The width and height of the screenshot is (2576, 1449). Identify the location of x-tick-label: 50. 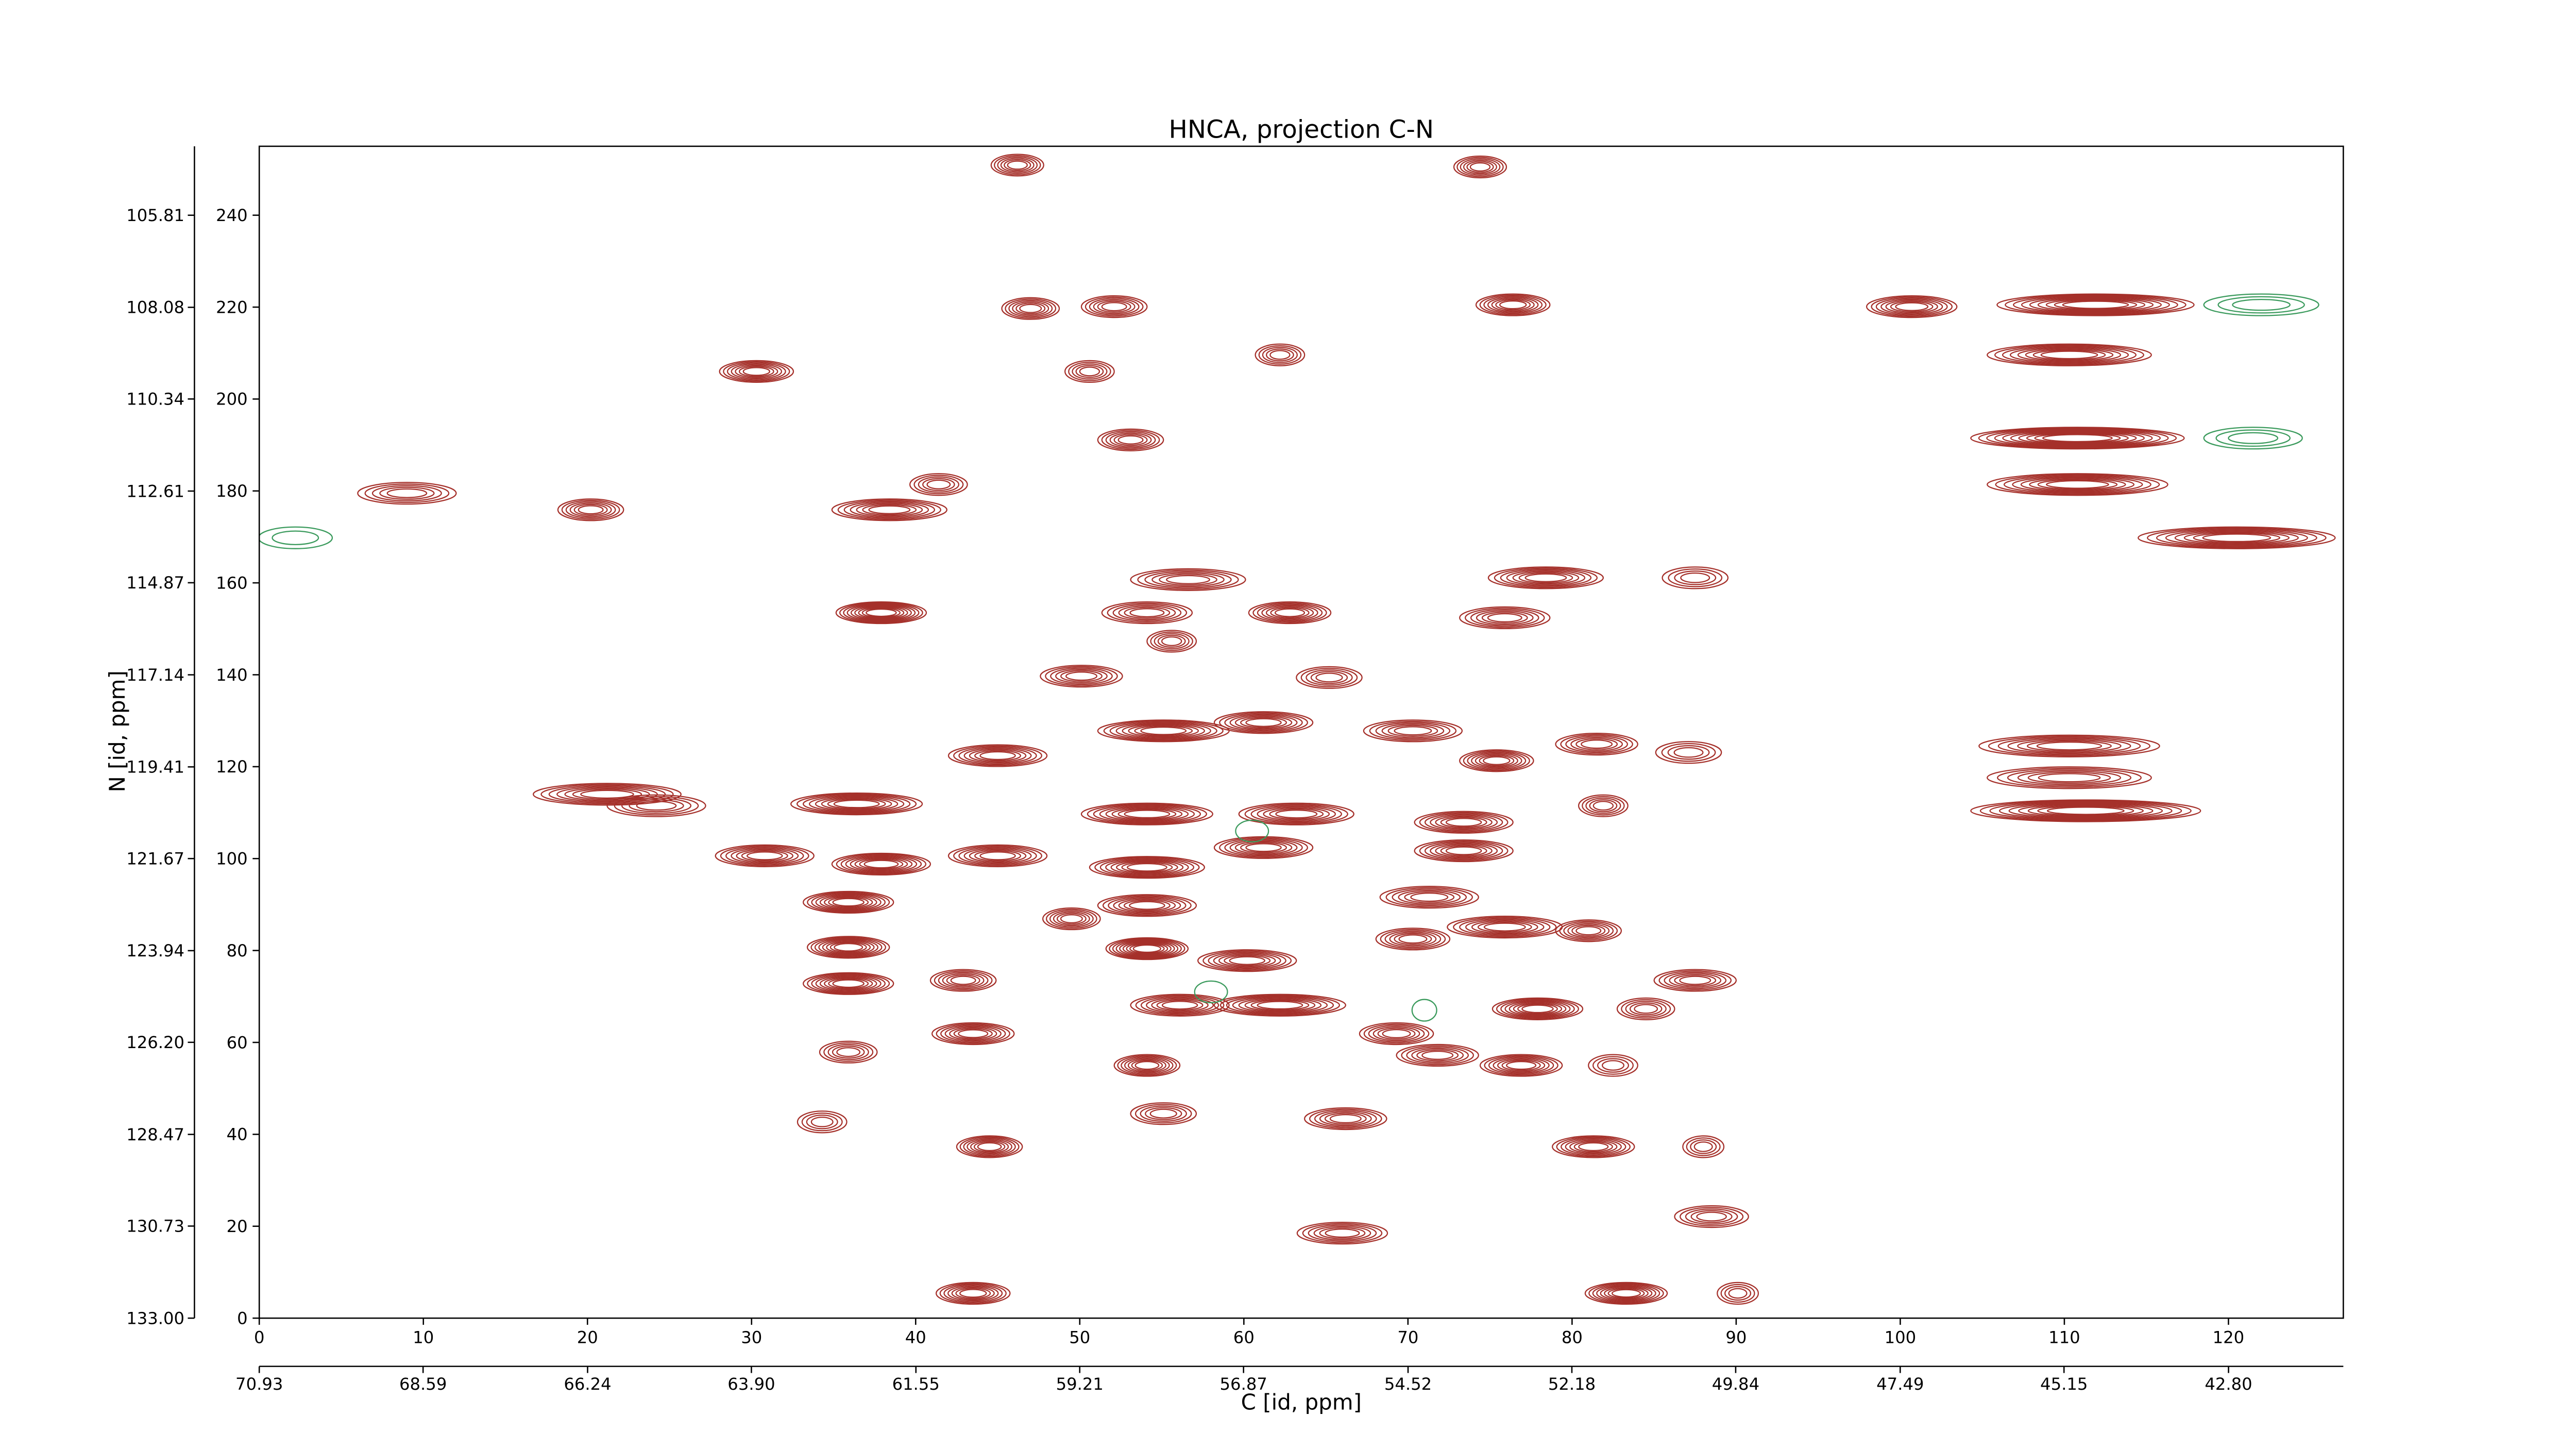
(1079, 1337).